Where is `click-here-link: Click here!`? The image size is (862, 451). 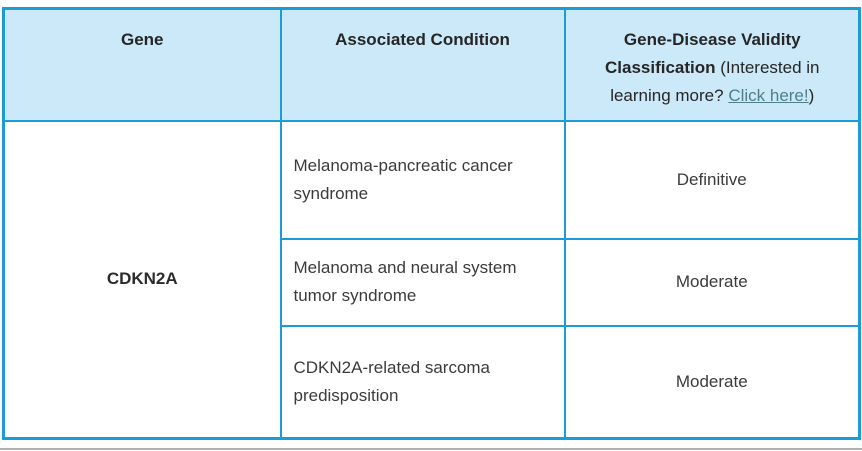
click-here-link: Click here! is located at coordinates (768, 95).